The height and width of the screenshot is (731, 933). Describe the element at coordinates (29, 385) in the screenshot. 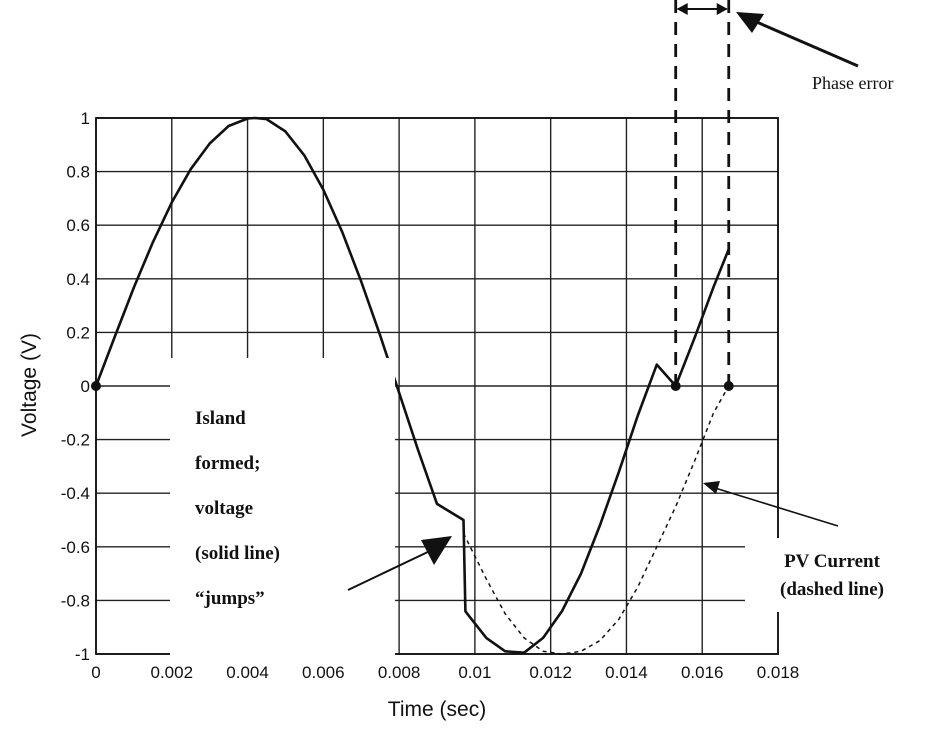

I see `y-axis-label: Voltage (V)` at that location.